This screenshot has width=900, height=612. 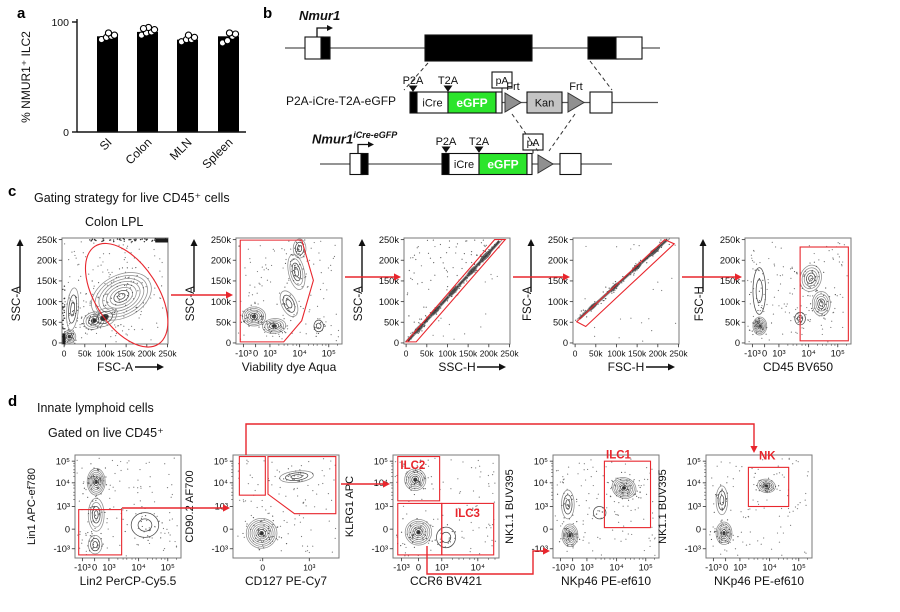 What do you see at coordinates (187, 85) in the screenshot?
I see `bar-mln` at bounding box center [187, 85].